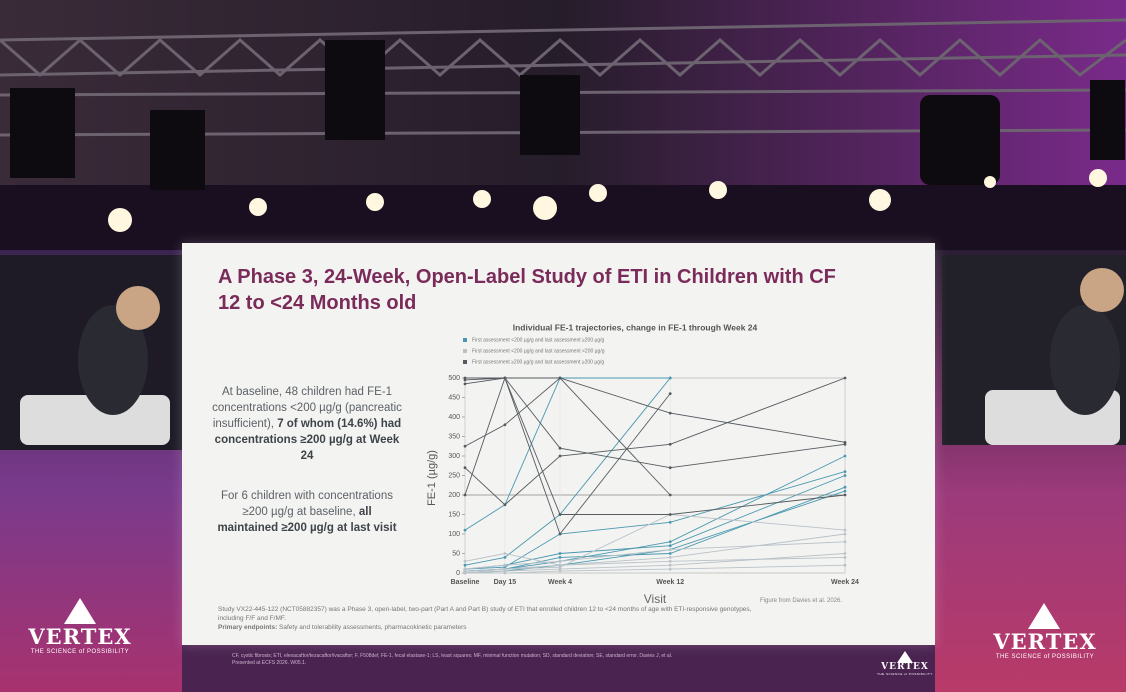 The height and width of the screenshot is (692, 1126). What do you see at coordinates (454, 514) in the screenshot?
I see `y-tick-label: 150` at bounding box center [454, 514].